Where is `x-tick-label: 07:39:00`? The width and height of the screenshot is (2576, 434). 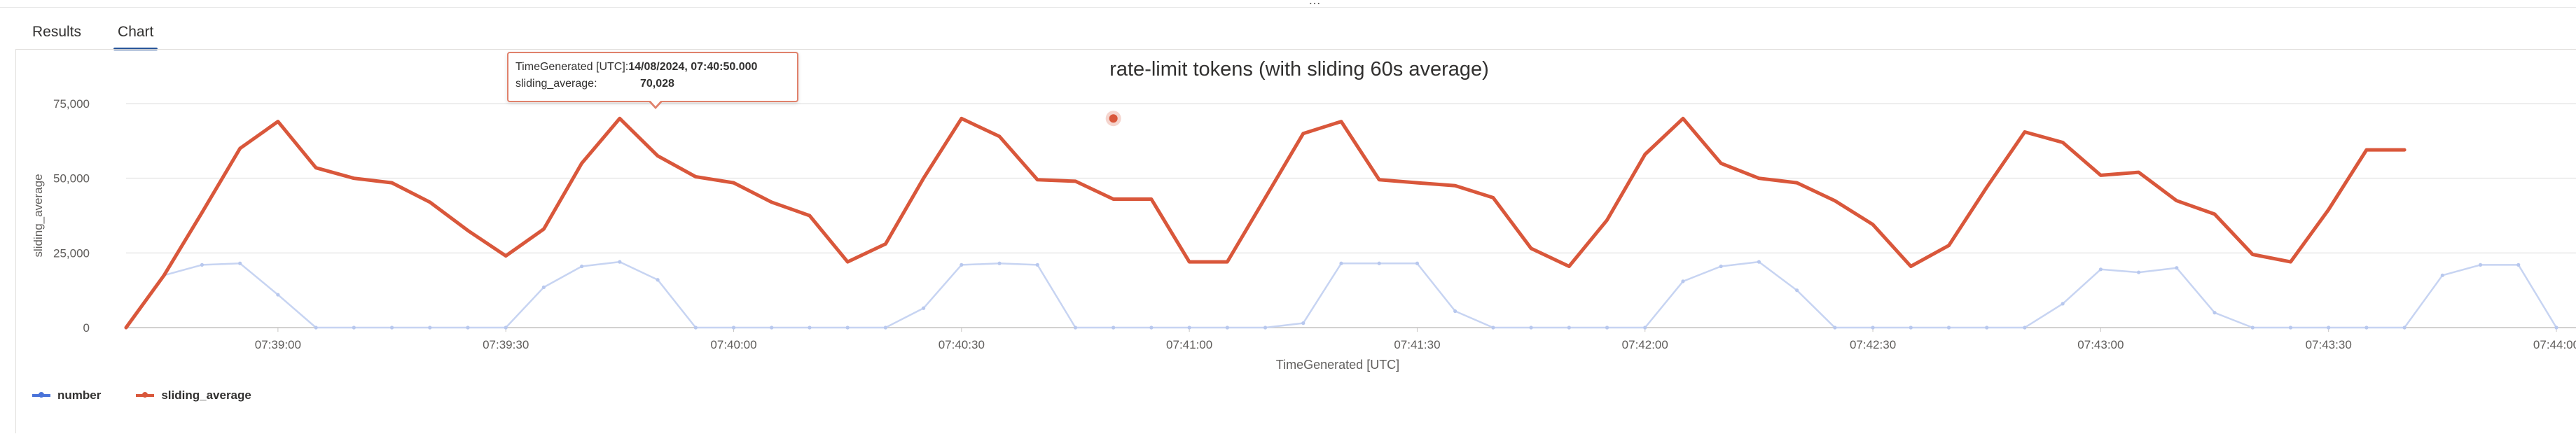 x-tick-label: 07:39:00 is located at coordinates (278, 344).